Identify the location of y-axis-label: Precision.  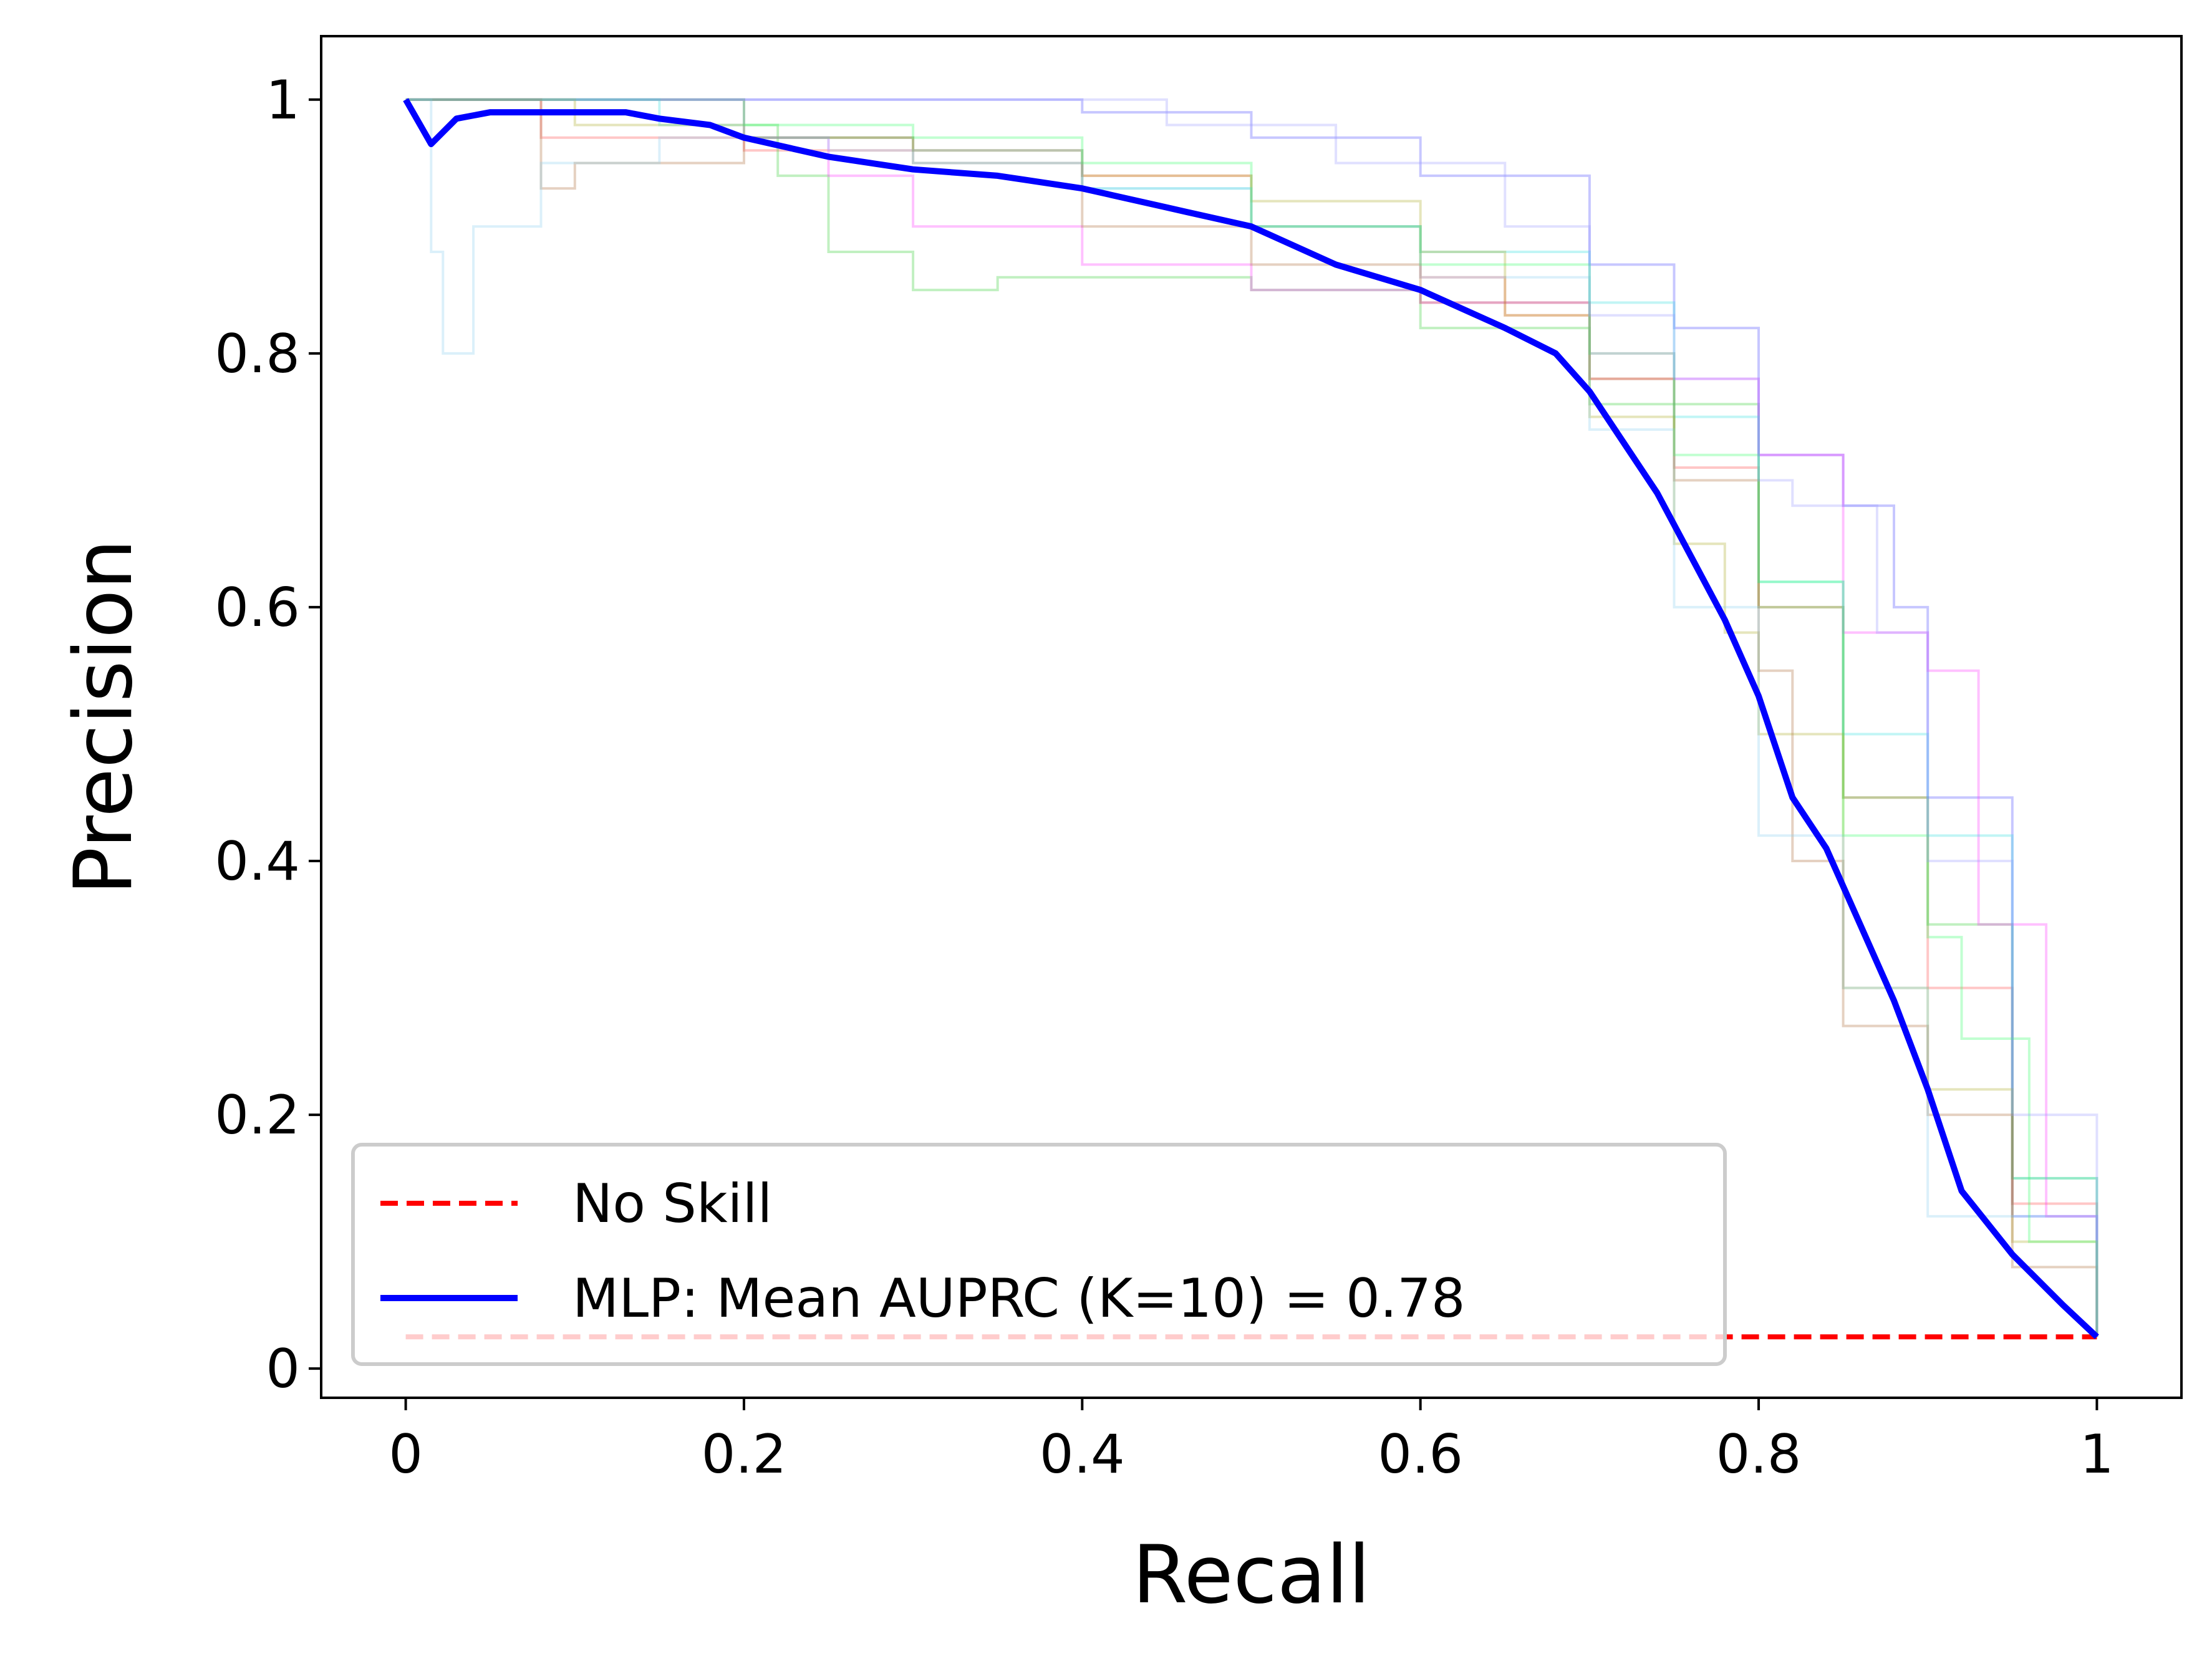
(103, 717).